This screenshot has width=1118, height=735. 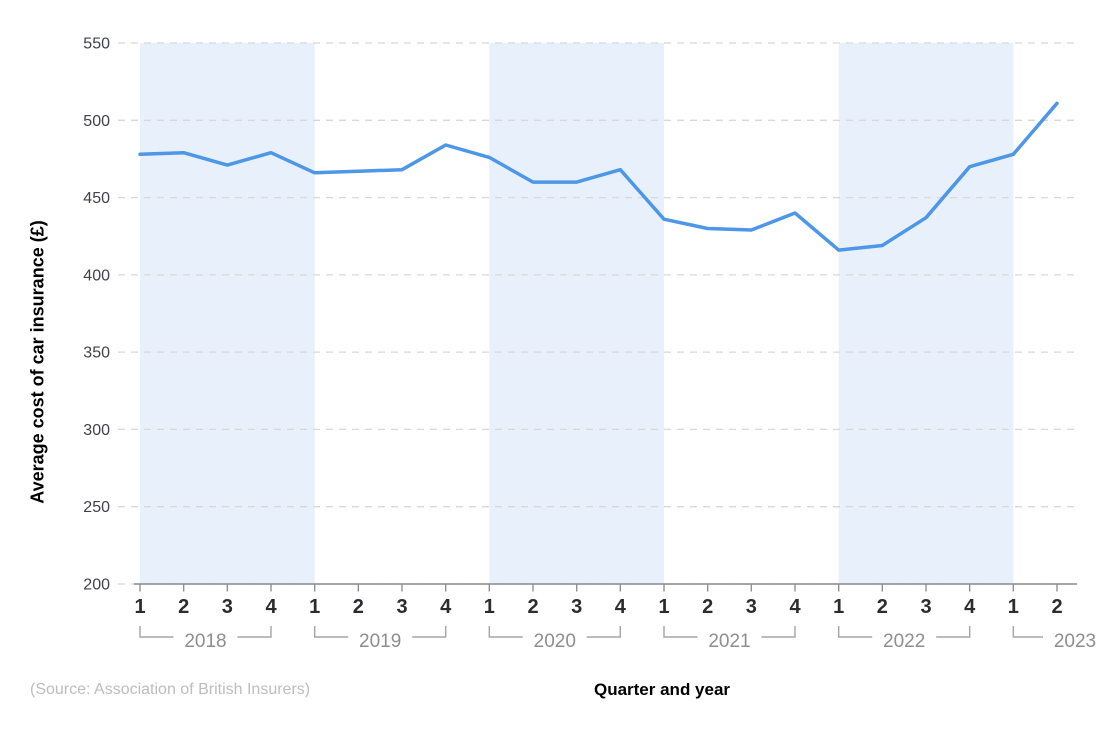 What do you see at coordinates (1075, 641) in the screenshot?
I see `year-label: 2023` at bounding box center [1075, 641].